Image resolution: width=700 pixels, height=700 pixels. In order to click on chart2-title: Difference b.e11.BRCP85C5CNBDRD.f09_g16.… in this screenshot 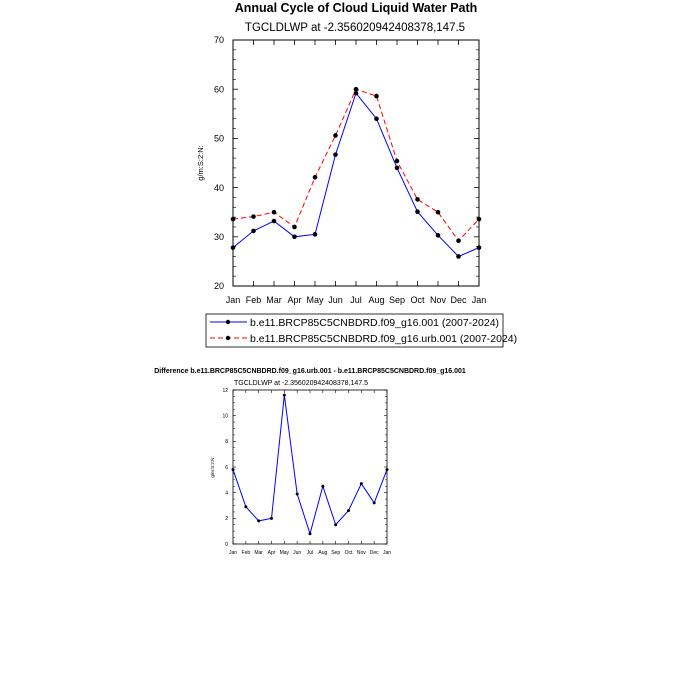, I will do `click(310, 371)`.